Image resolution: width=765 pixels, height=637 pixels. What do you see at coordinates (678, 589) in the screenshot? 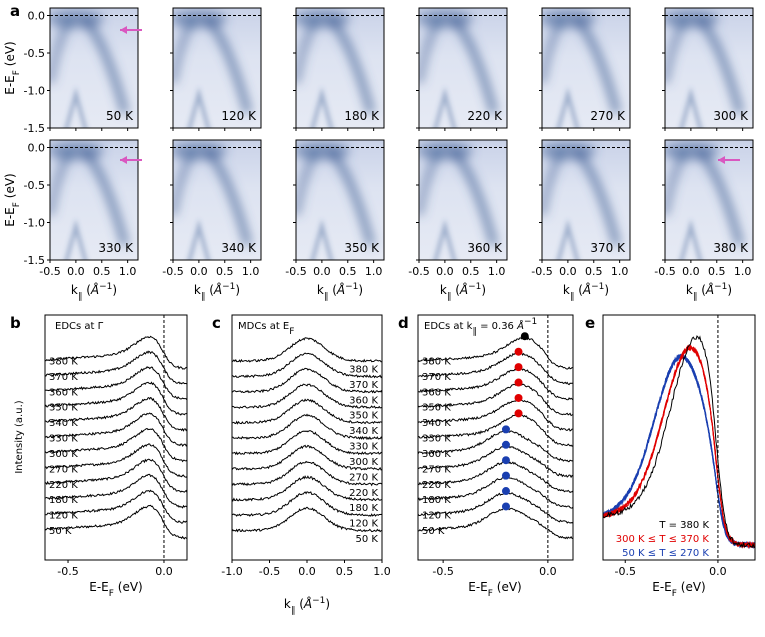
I see `x-axis-label: E-EF (eV)` at bounding box center [678, 589].